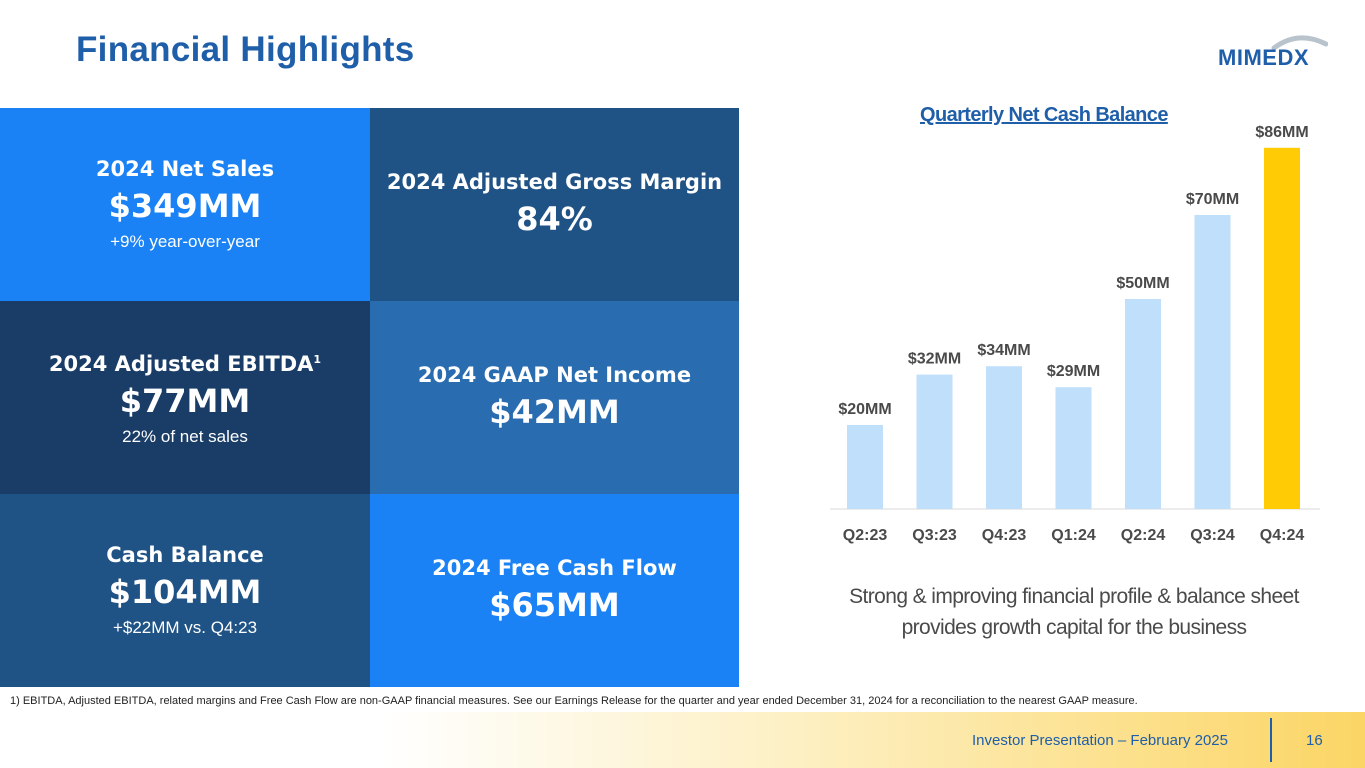 This screenshot has height=768, width=1365. Describe the element at coordinates (185, 168) in the screenshot. I see `tile-label: 2024 Net Sales` at that location.